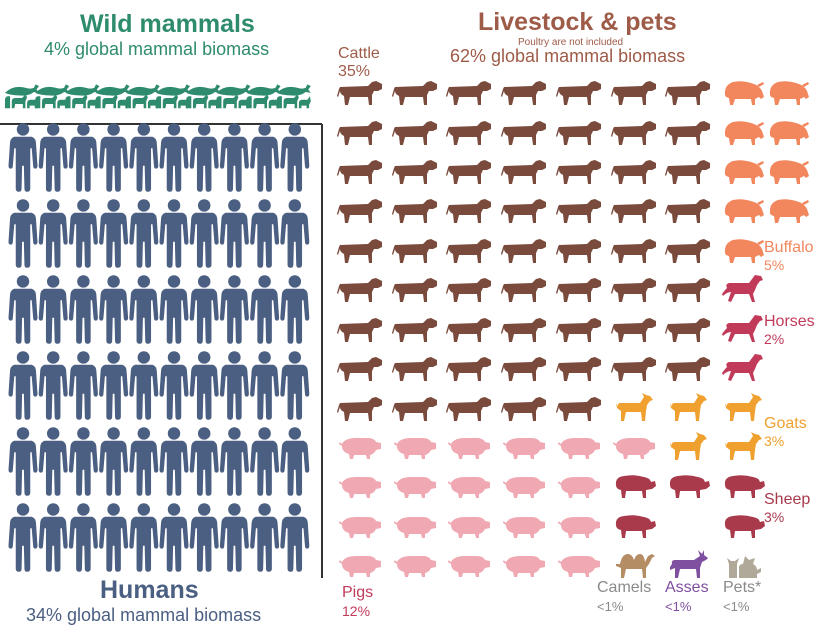 This screenshot has height=640, width=830. I want to click on label-cattle-value: 35%, so click(354, 71).